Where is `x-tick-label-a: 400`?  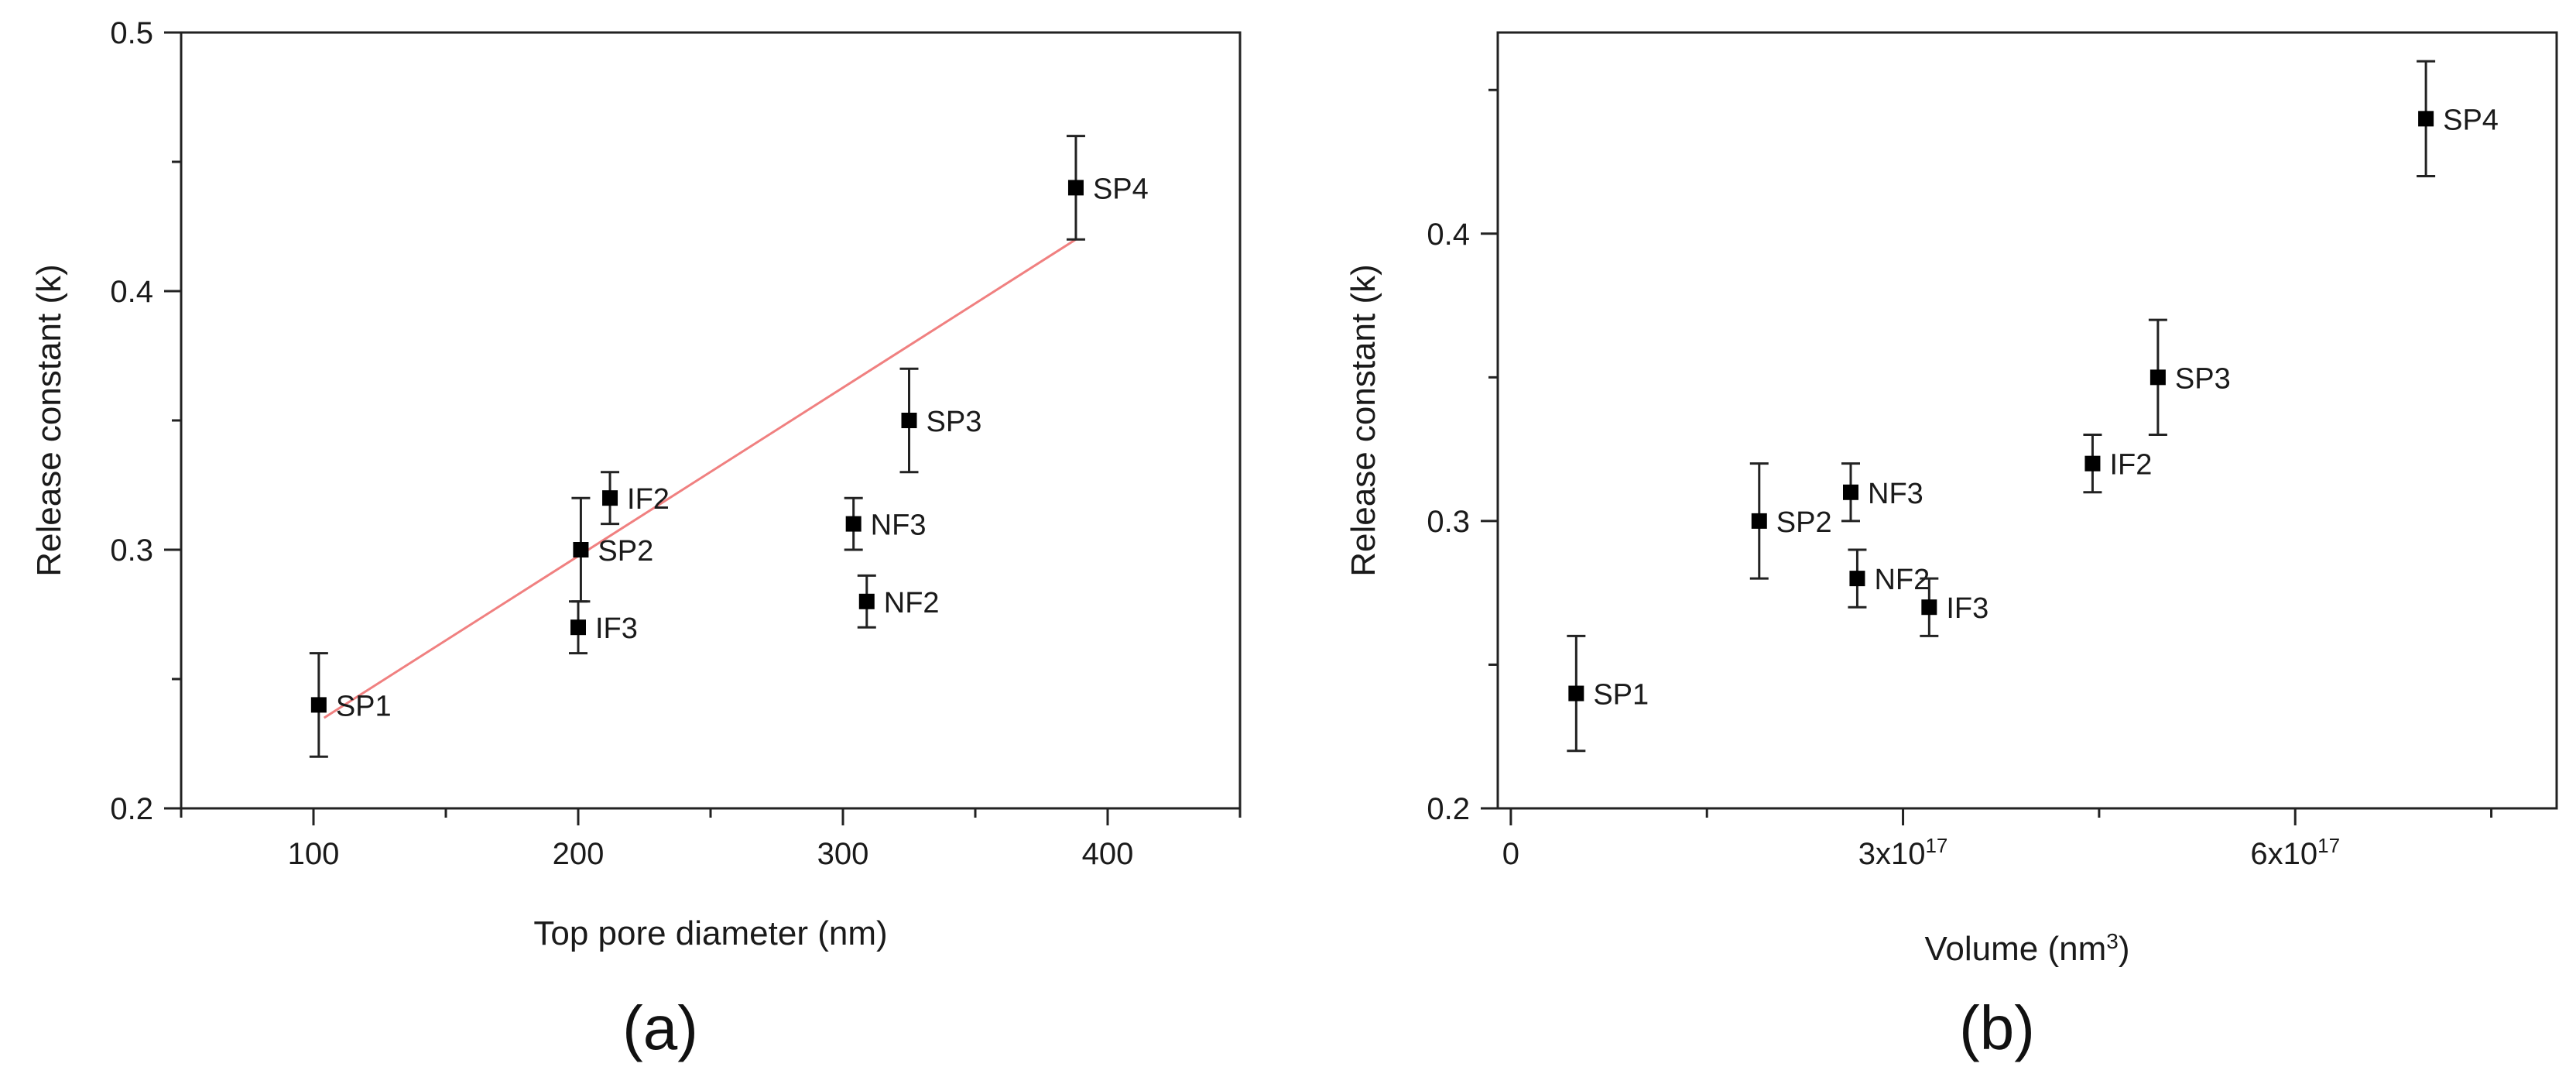 x-tick-label-a: 400 is located at coordinates (1108, 854).